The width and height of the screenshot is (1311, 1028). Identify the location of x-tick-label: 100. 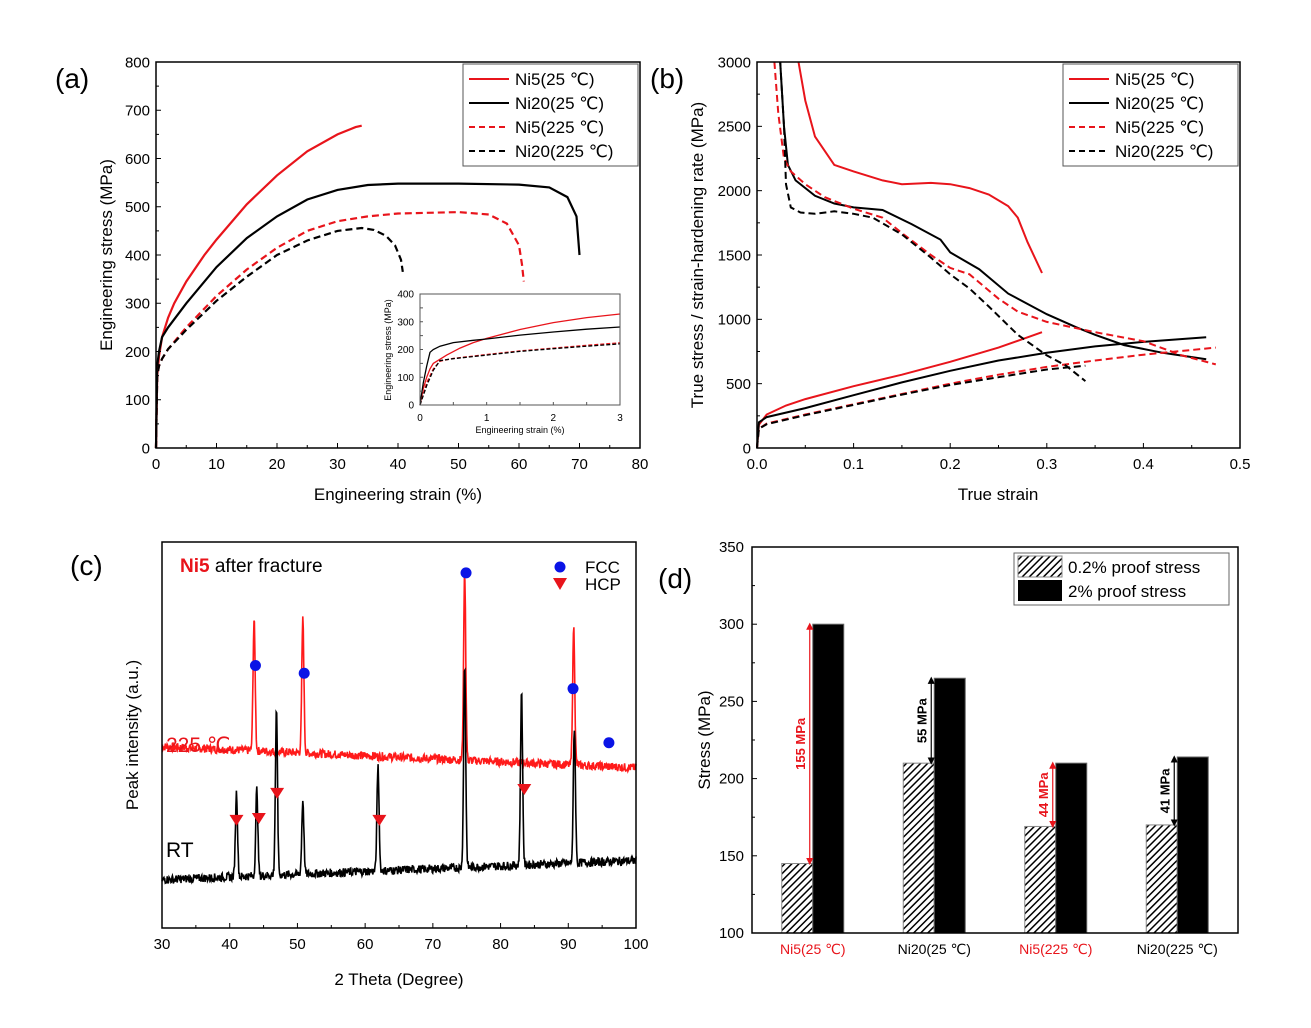
(635, 944).